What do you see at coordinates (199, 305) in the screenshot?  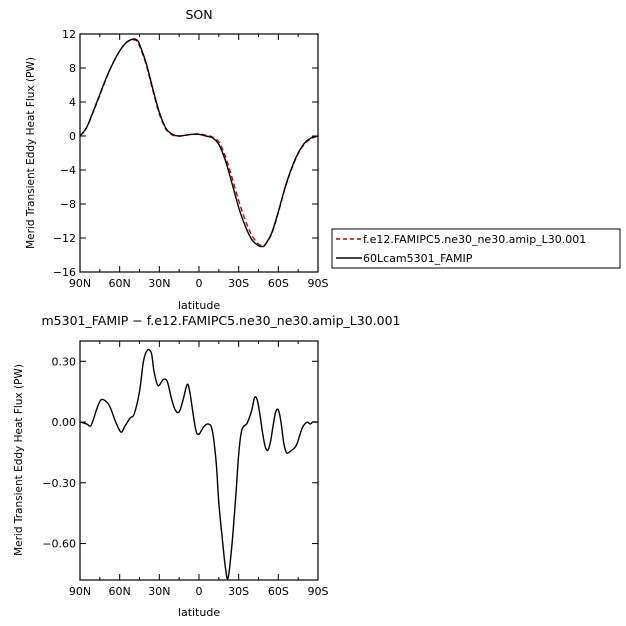 I see `top-x-axis-label: latitude` at bounding box center [199, 305].